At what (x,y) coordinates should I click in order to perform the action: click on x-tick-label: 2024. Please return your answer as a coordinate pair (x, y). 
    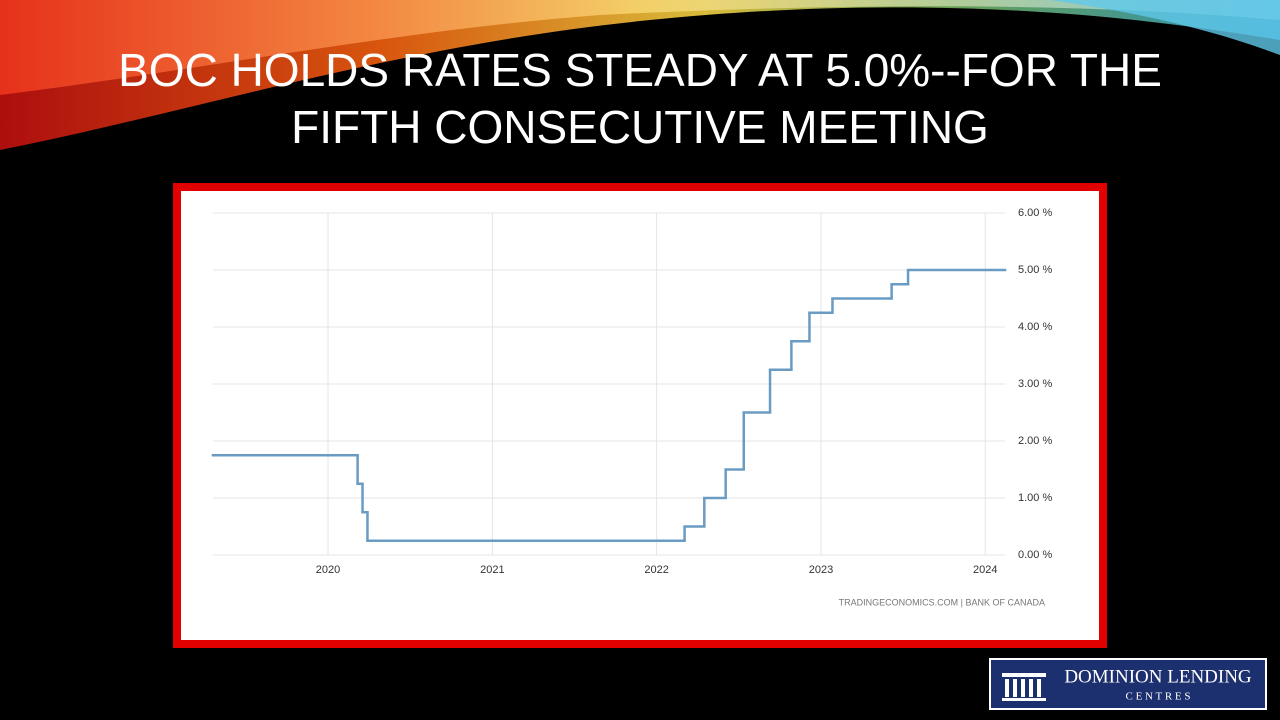
    Looking at the image, I should click on (985, 570).